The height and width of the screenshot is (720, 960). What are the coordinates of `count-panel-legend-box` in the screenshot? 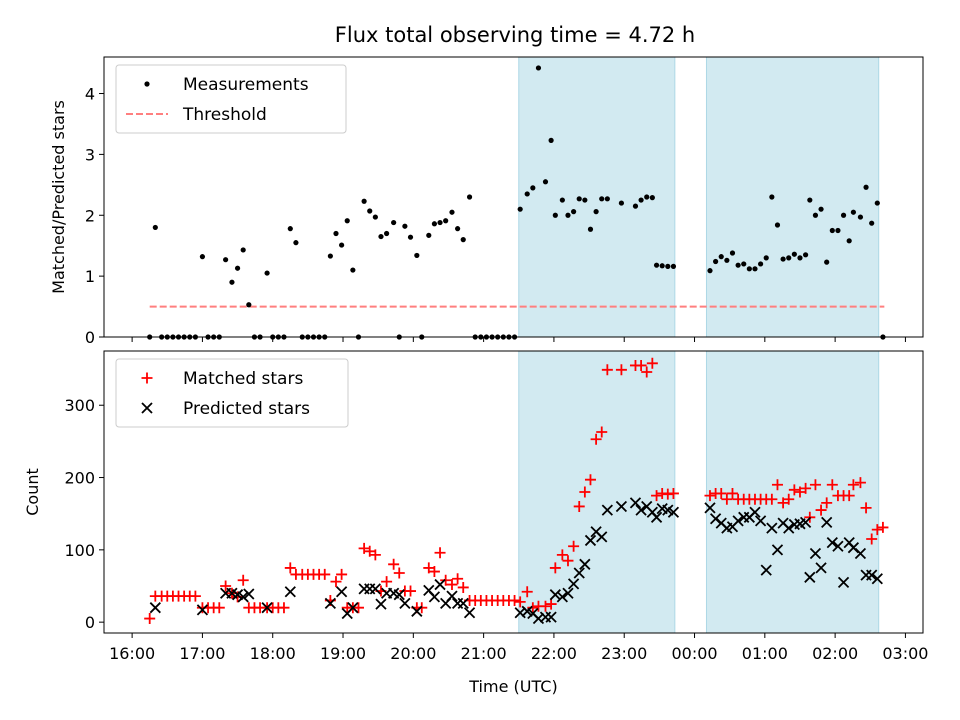 It's located at (232, 393).